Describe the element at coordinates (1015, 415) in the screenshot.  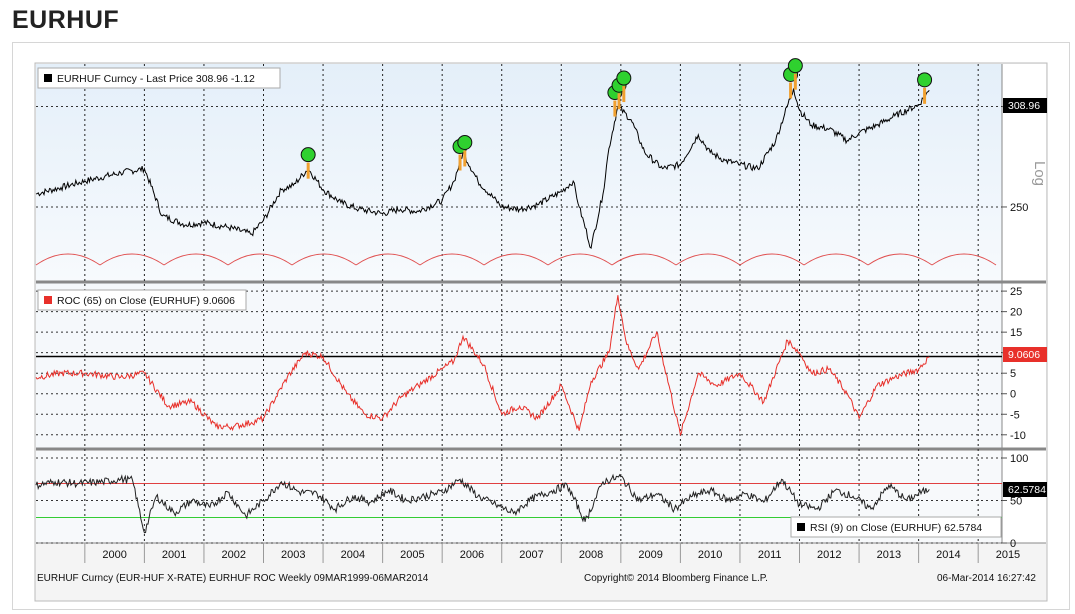
I see `y-tick-label: -5` at that location.